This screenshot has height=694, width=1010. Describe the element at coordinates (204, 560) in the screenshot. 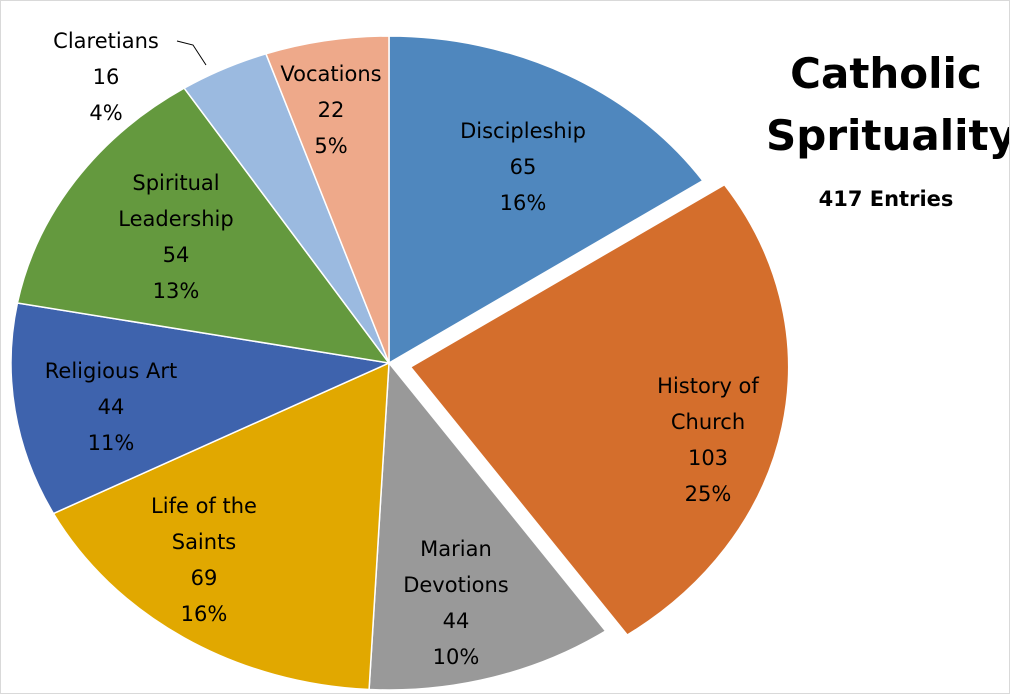

I see `slice-label: Life of the Saints 69 16%` at that location.